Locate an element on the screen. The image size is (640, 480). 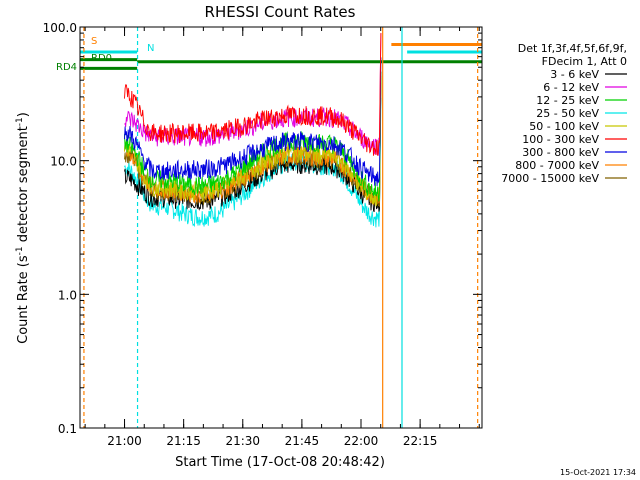
x-tick-label: 21:15 is located at coordinates (183, 441).